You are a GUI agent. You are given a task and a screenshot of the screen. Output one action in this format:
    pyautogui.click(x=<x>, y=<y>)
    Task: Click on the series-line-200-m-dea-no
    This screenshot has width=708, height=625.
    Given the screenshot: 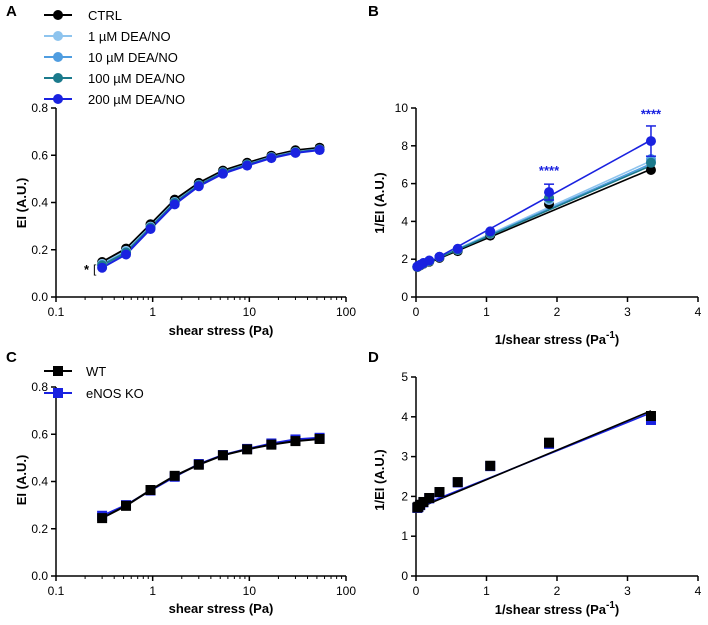 What is the action you would take?
    pyautogui.click(x=210, y=209)
    